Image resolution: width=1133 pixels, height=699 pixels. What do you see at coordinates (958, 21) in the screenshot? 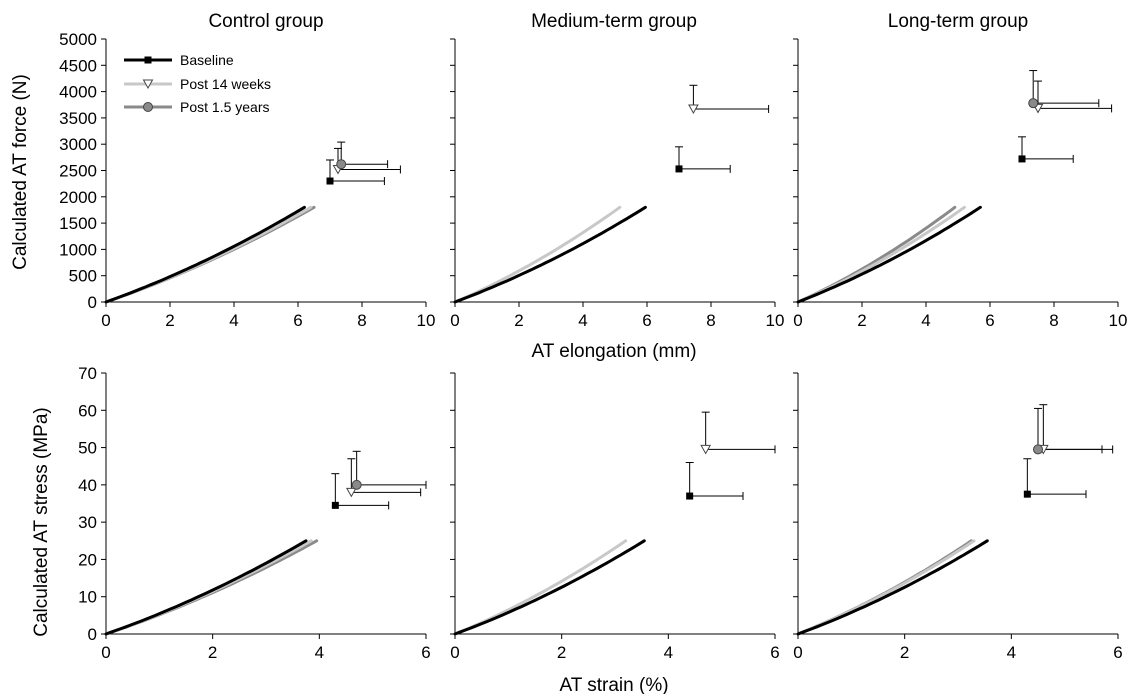
I see `column-title-long: Long-term group` at bounding box center [958, 21].